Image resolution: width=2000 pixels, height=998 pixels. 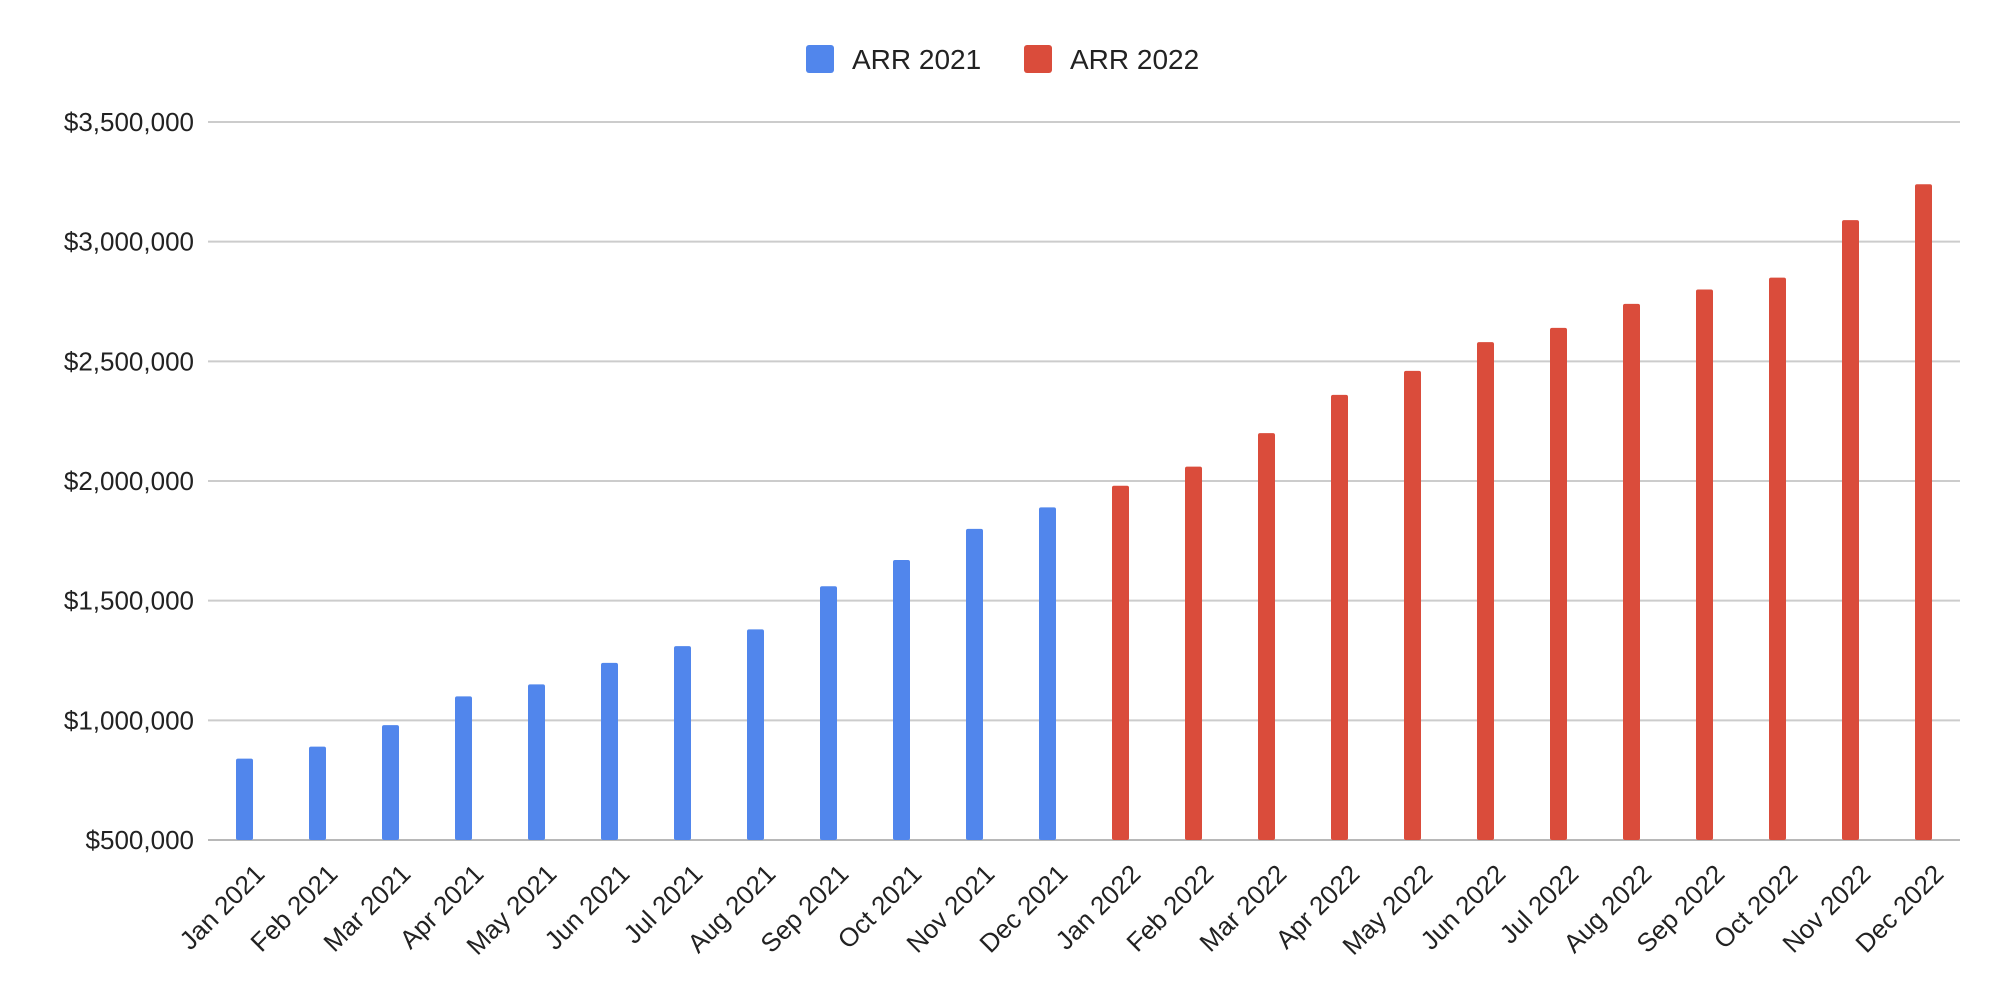 I want to click on bar-jun-2022, so click(x=1485, y=591).